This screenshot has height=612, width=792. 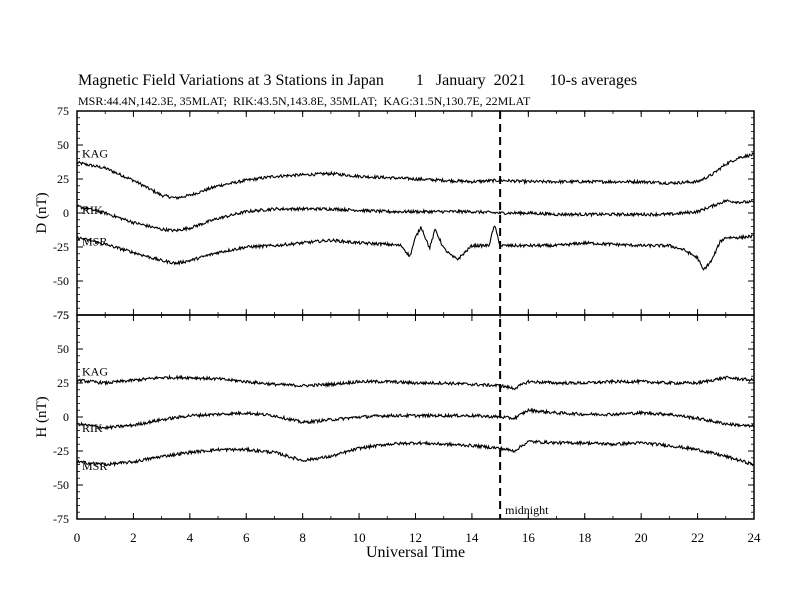 I want to click on y-axis-label: H (nT), so click(x=42, y=416).